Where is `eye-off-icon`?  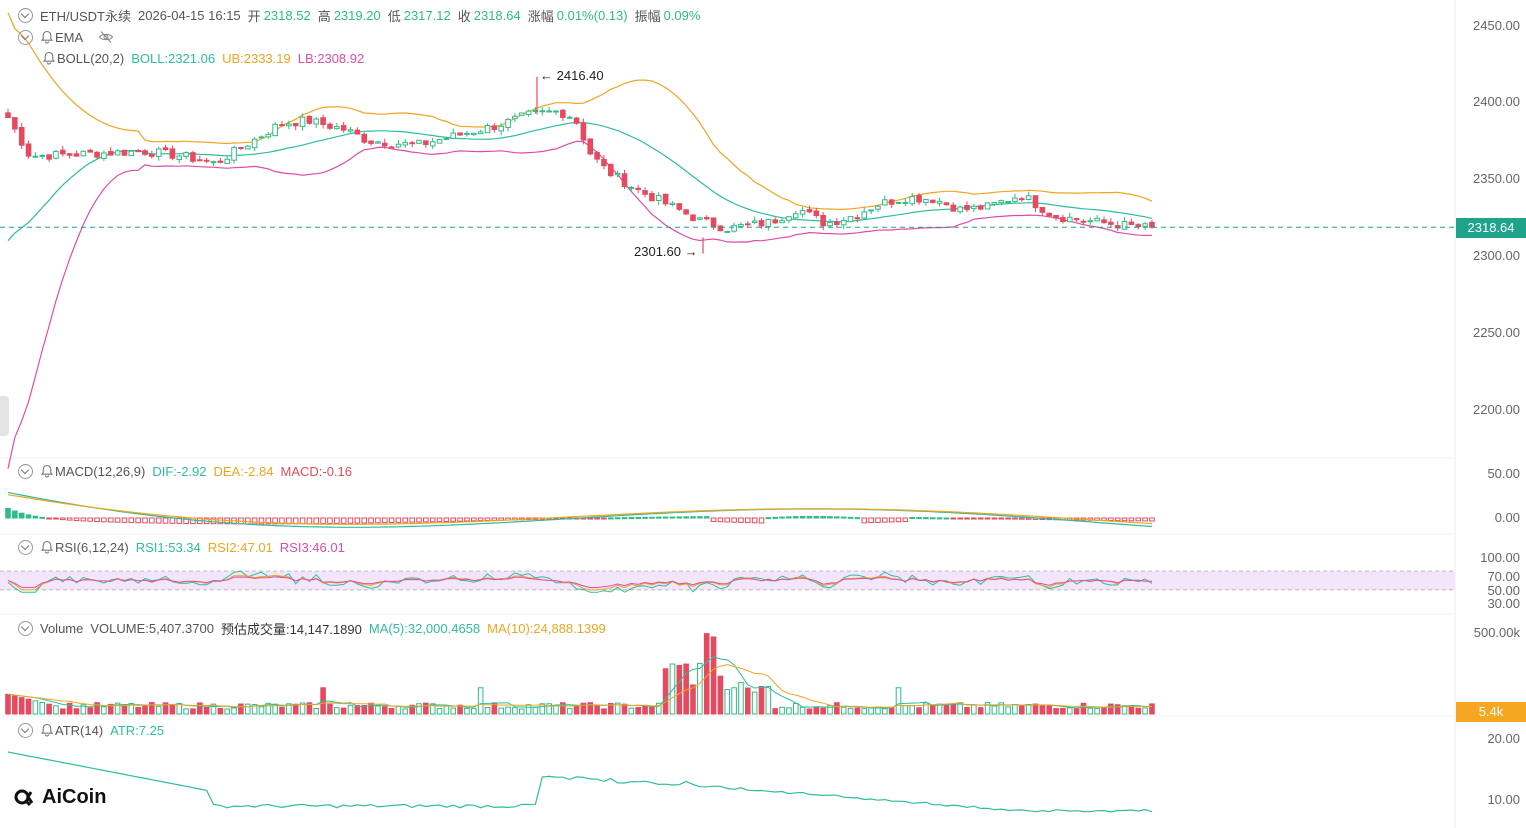 eye-off-icon is located at coordinates (106, 37).